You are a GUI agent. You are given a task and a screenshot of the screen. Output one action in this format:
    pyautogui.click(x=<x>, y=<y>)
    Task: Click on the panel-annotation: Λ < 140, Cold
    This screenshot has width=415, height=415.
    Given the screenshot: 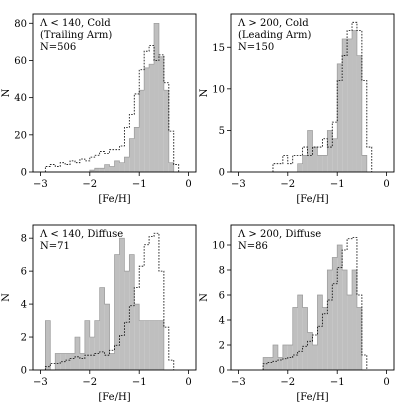 What is the action you would take?
    pyautogui.click(x=75, y=23)
    